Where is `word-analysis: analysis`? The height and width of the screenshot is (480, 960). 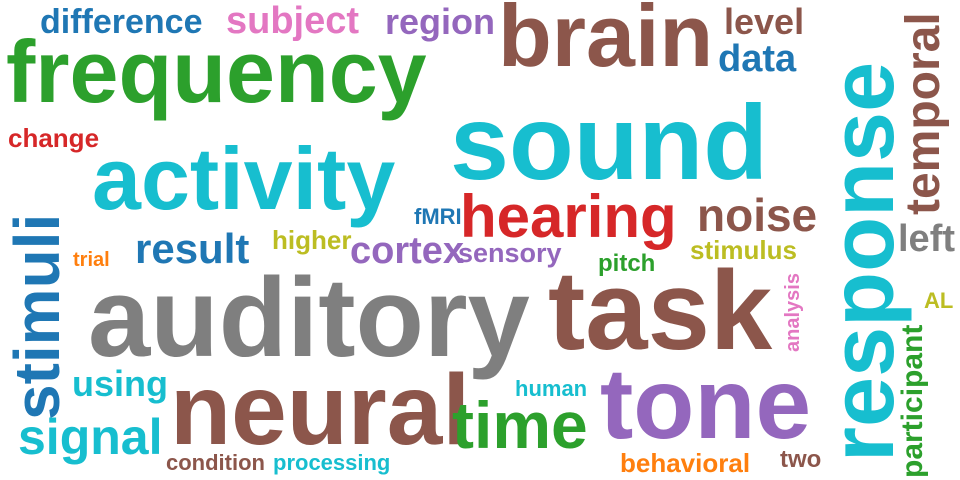
word-analysis: analysis is located at coordinates (793, 312).